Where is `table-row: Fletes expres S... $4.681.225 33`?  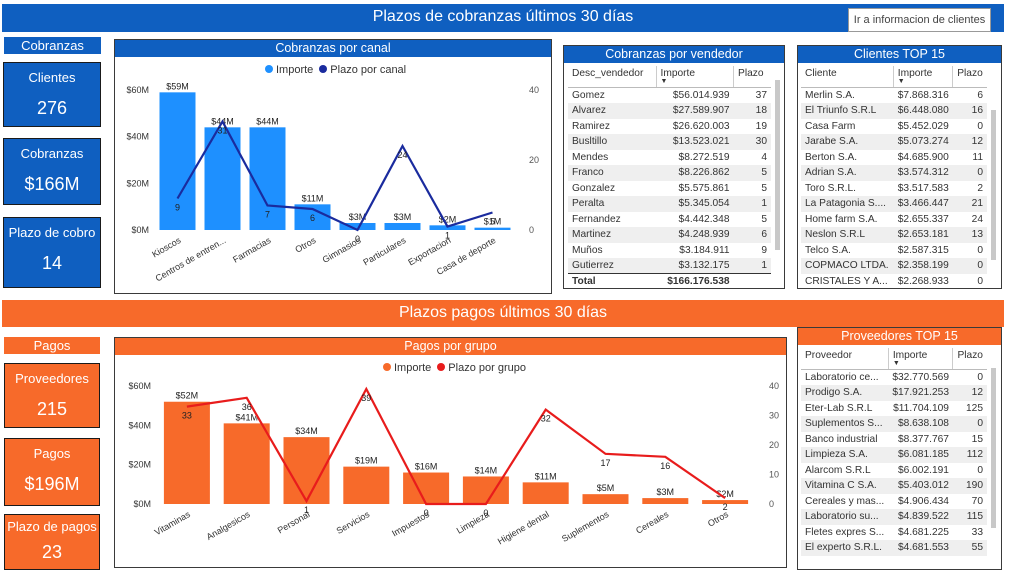
table-row: Fletes expres S... $4.681.225 33 is located at coordinates (894, 533).